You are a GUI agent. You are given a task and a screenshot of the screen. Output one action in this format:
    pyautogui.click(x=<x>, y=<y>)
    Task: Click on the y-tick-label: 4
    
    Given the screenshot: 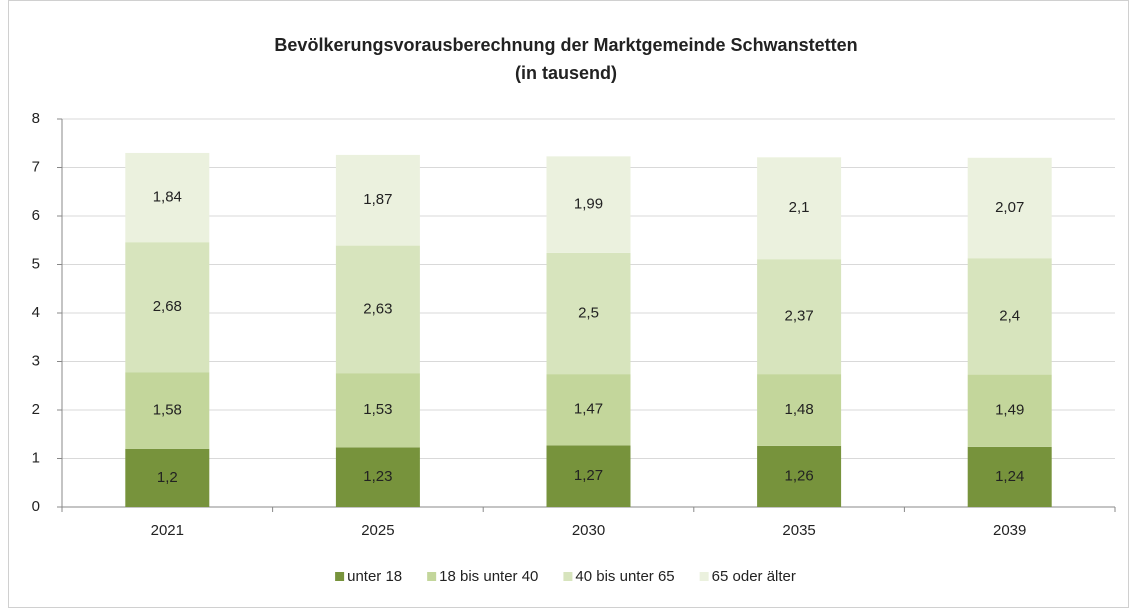 What is the action you would take?
    pyautogui.click(x=36, y=312)
    